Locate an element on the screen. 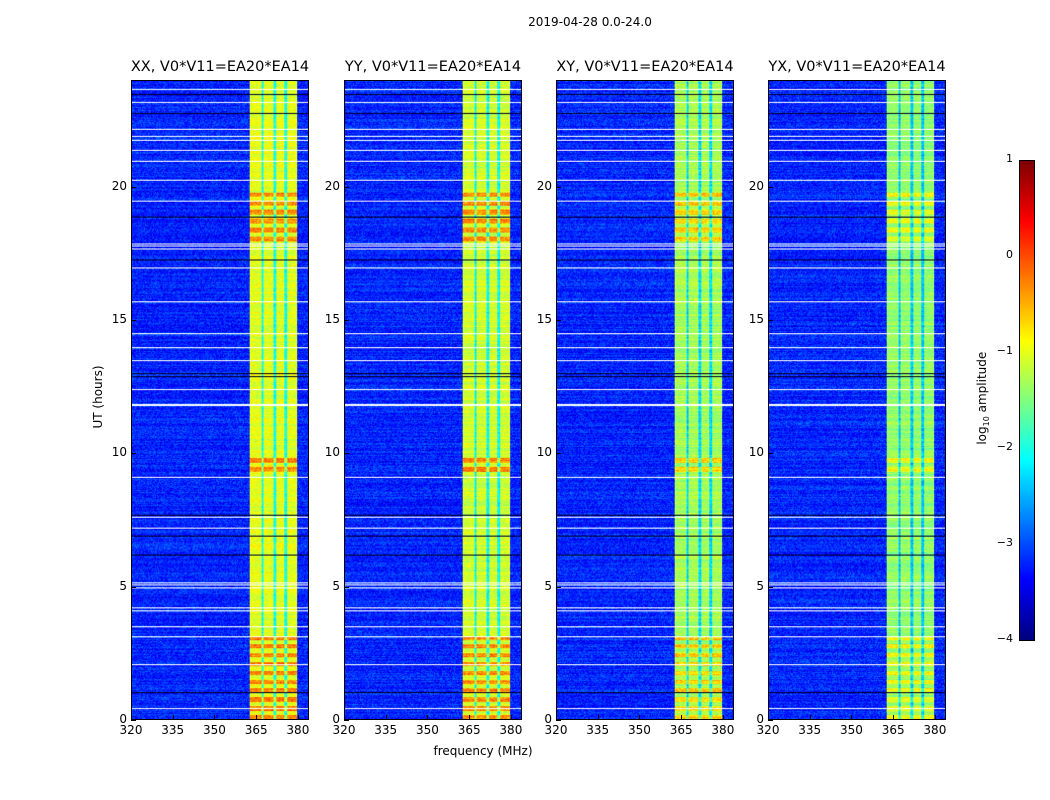 Image resolution: width=1050 pixels, height=800 pixels. colorbar-label: log10 amplitude is located at coordinates (983, 398).